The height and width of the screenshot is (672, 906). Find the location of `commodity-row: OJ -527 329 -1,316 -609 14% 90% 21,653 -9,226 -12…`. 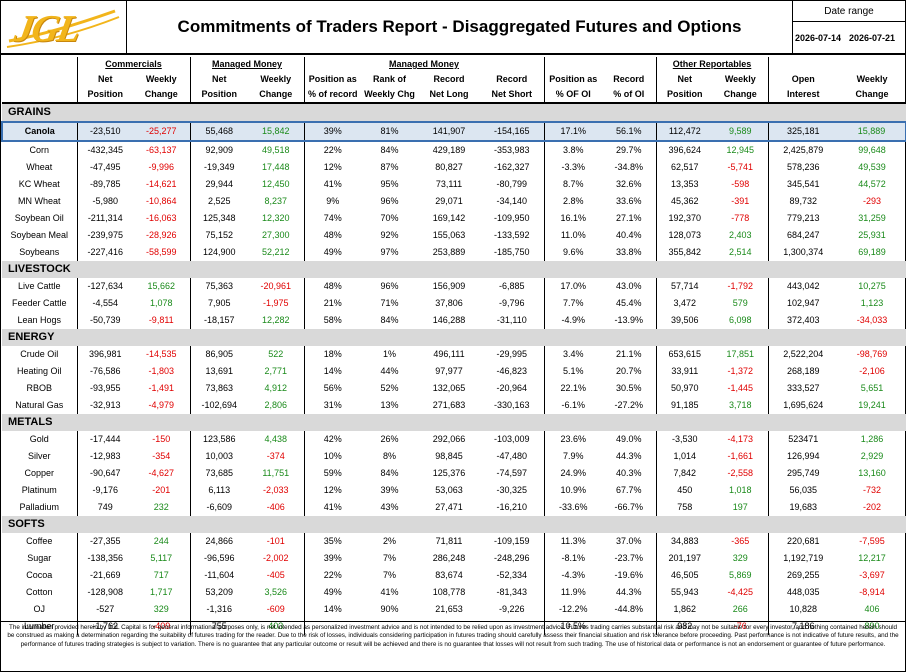

commodity-row: OJ -527 329 -1,316 -609 14% 90% 21,653 -9,226 -12… is located at coordinates (454, 609).